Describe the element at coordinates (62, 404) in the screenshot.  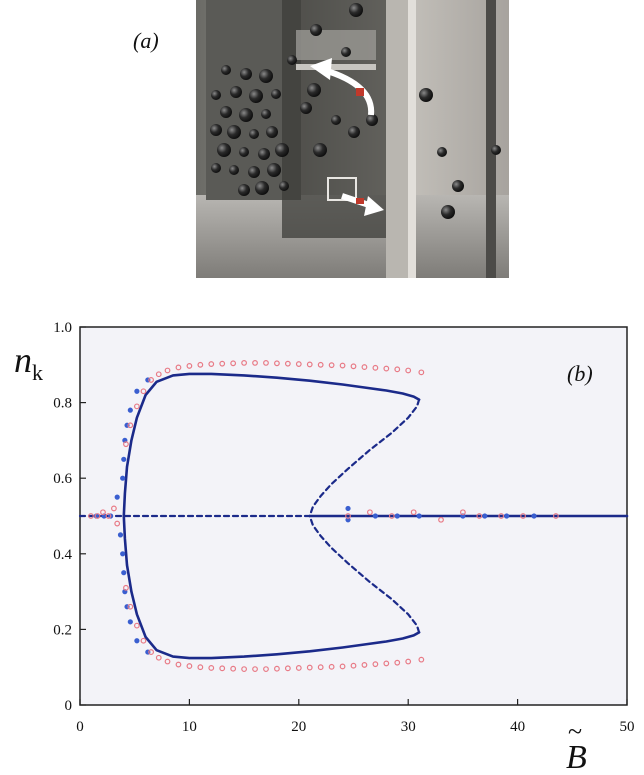
I see `y-tick-label: 0.8` at that location.